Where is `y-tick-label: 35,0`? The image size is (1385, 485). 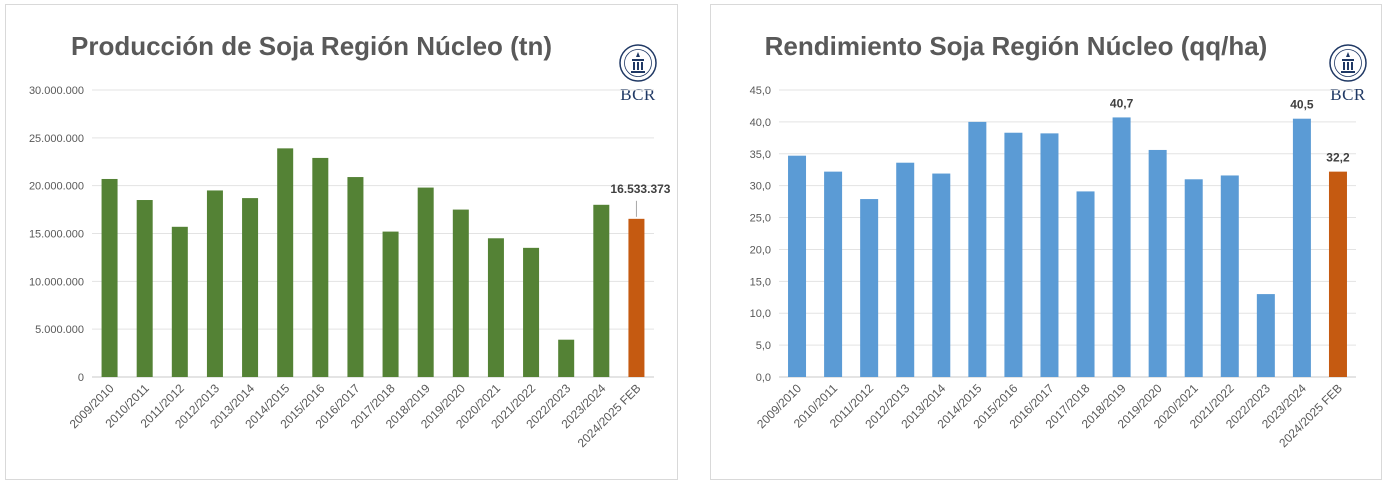 y-tick-label: 35,0 is located at coordinates (760, 155).